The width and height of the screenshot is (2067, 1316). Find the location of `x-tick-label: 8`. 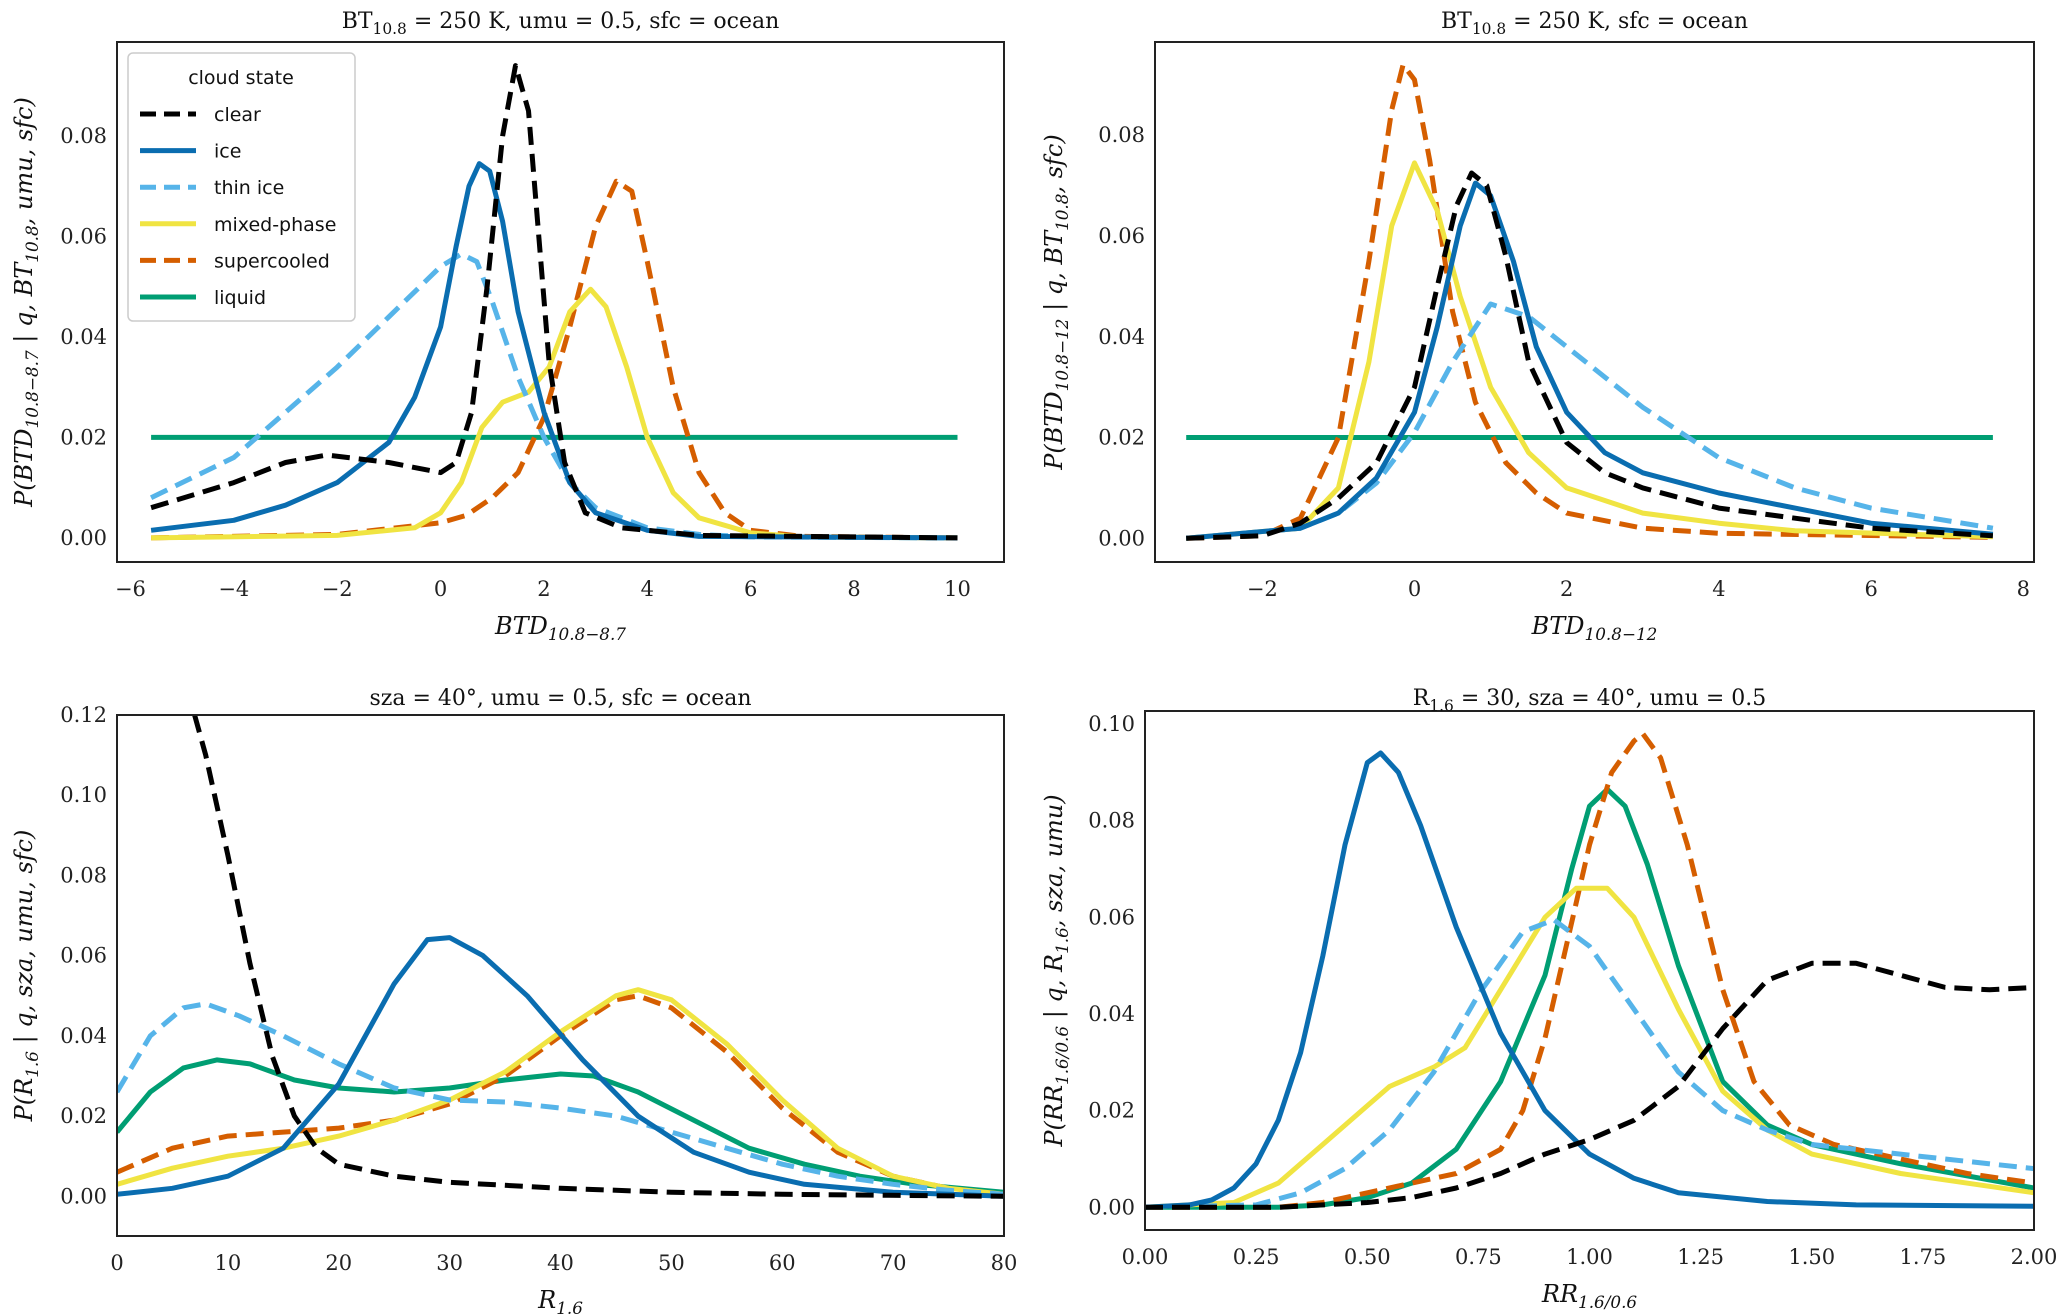

x-tick-label: 8 is located at coordinates (2023, 589).